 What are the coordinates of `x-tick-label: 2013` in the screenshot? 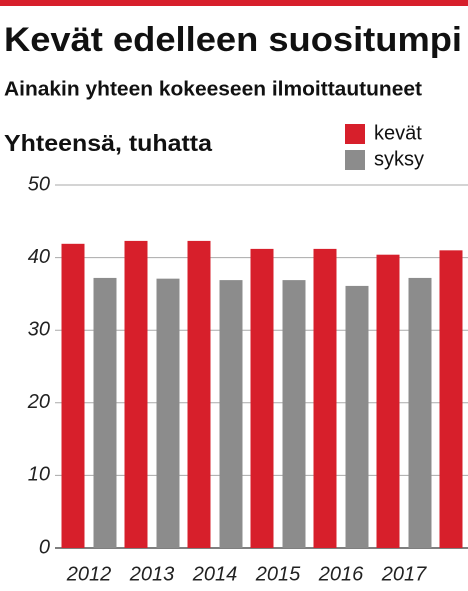 It's located at (152, 574).